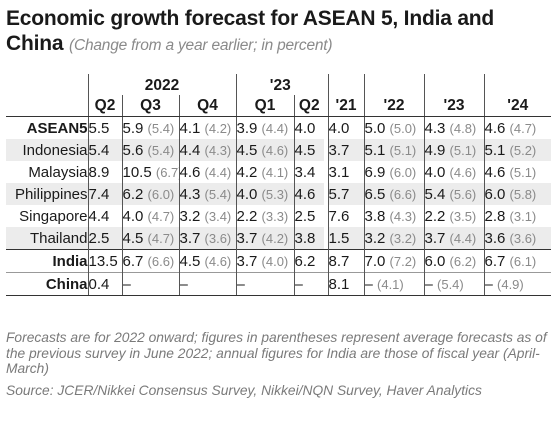 This screenshot has width=555, height=422. What do you see at coordinates (339, 261) in the screenshot?
I see `forecast-value: 8.7` at bounding box center [339, 261].